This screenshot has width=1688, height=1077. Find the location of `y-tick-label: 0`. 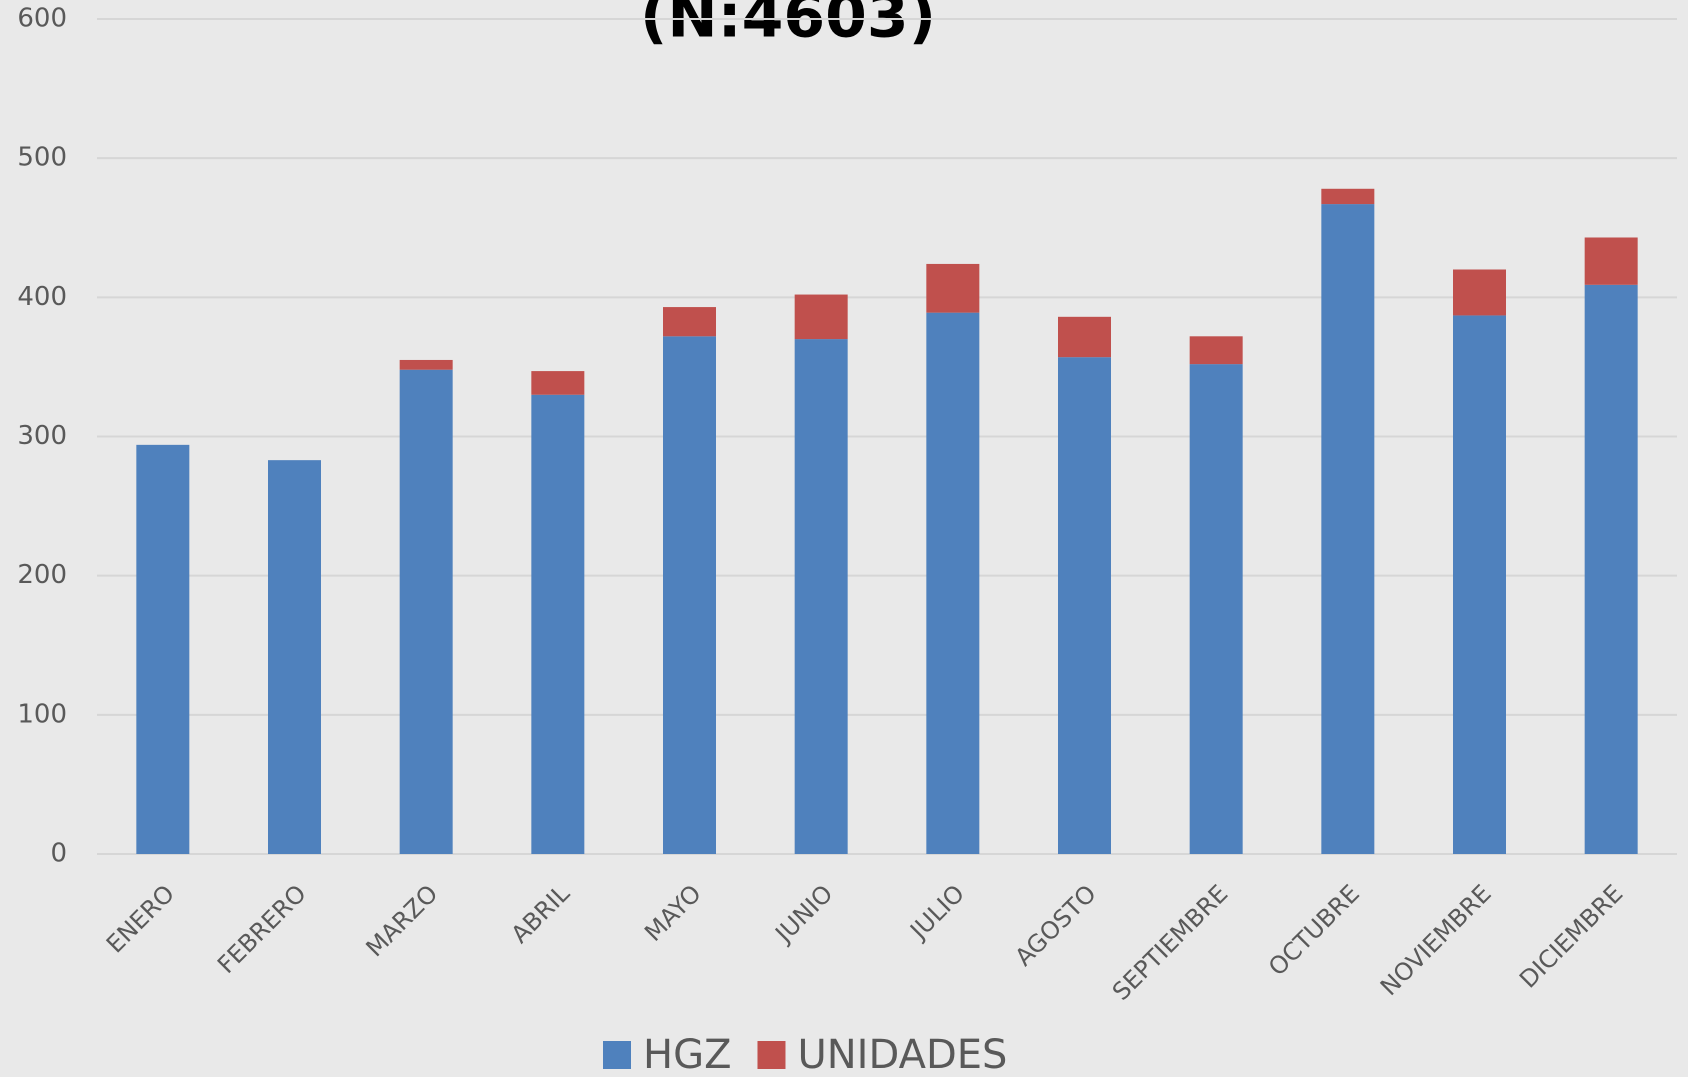

y-tick-label: 0 is located at coordinates (58, 854).